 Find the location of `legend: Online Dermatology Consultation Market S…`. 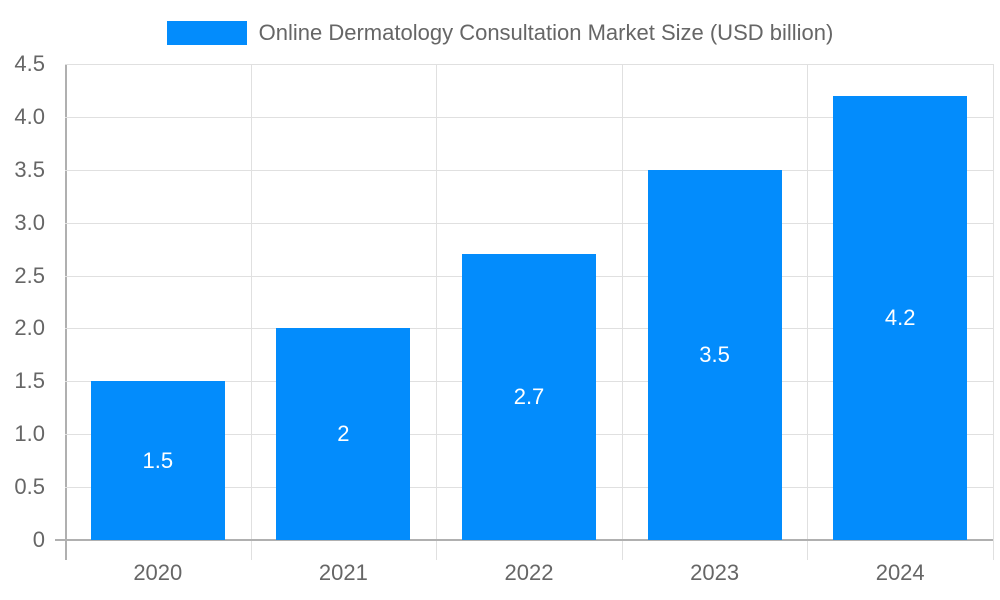

legend: Online Dermatology Consultation Market S… is located at coordinates (500, 33).